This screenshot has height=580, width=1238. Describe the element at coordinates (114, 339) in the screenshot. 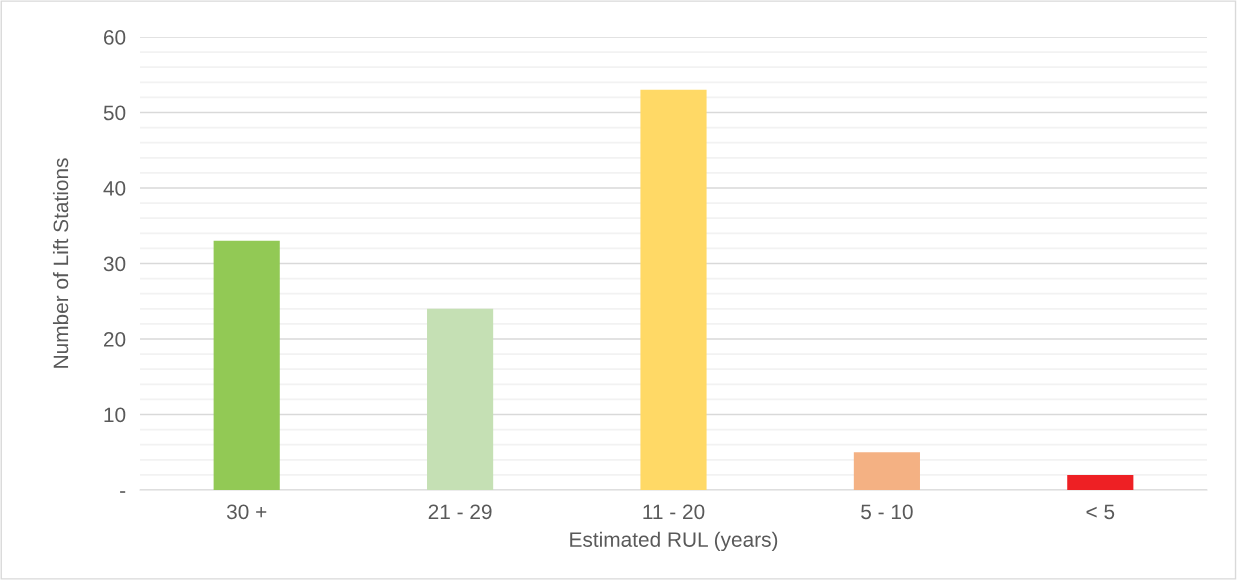

I see `y-tick-label: 20` at that location.